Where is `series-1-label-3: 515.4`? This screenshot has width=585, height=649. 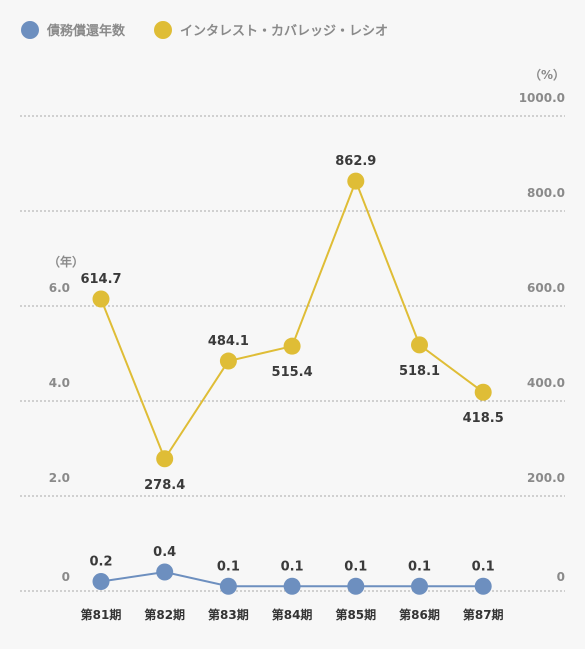 series-1-label-3: 515.4 is located at coordinates (292, 372).